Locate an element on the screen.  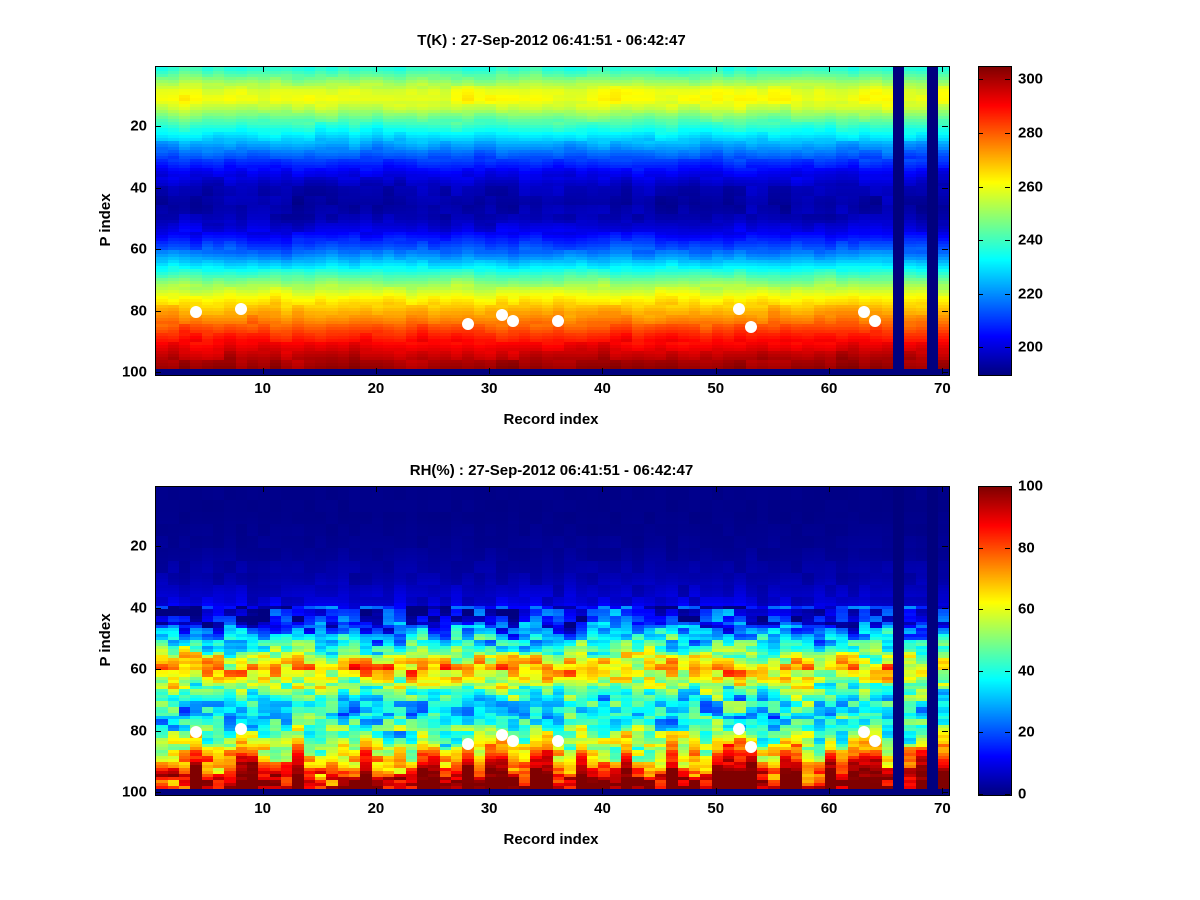
colorbar-tick-label: 200 is located at coordinates (1031, 347).